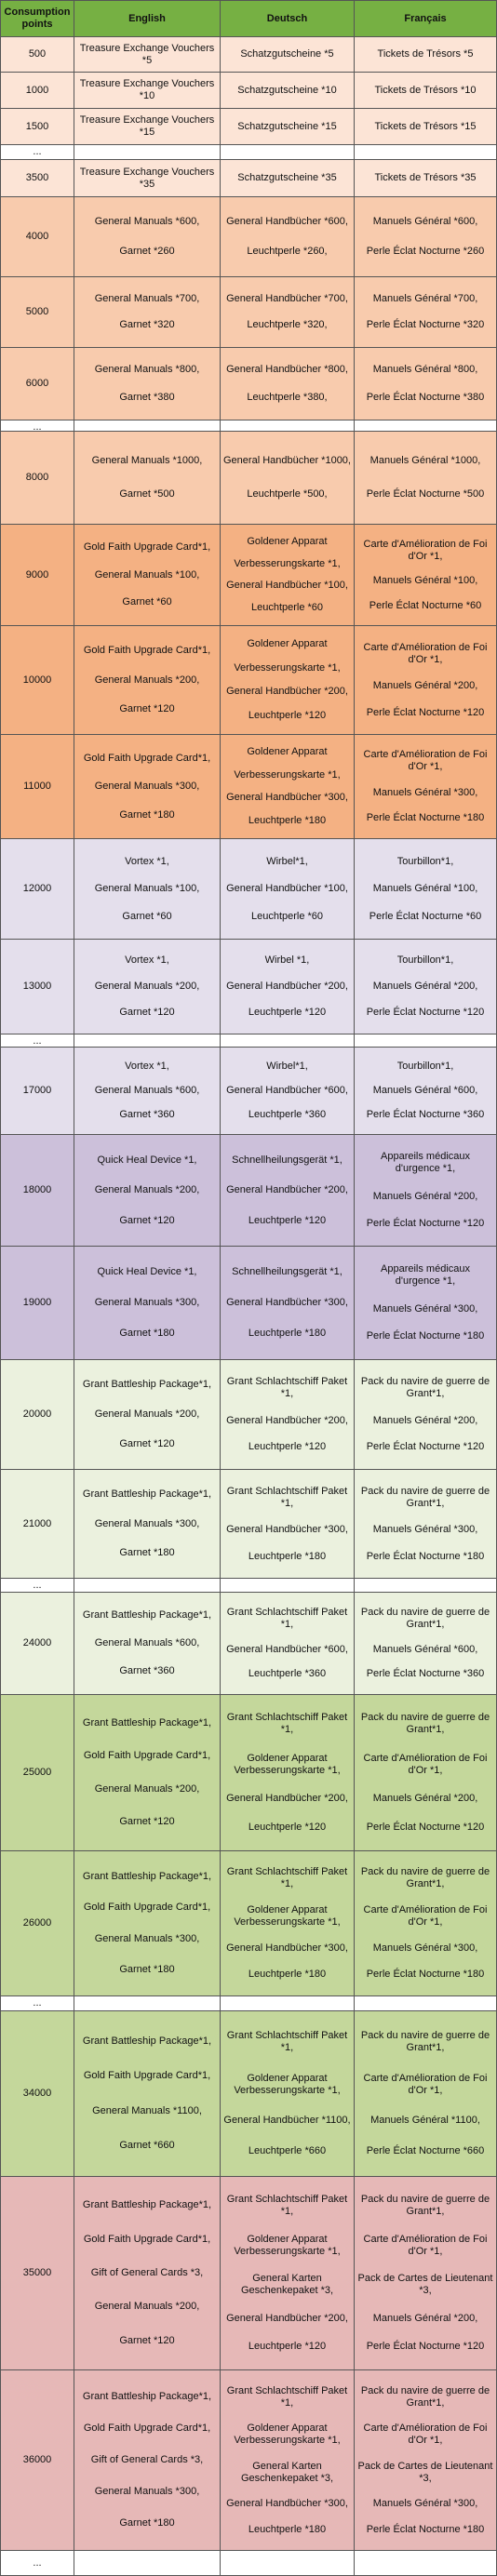 This screenshot has height=2576, width=497. I want to click on cell-text: General Handbücher *600,, so click(287, 1090).